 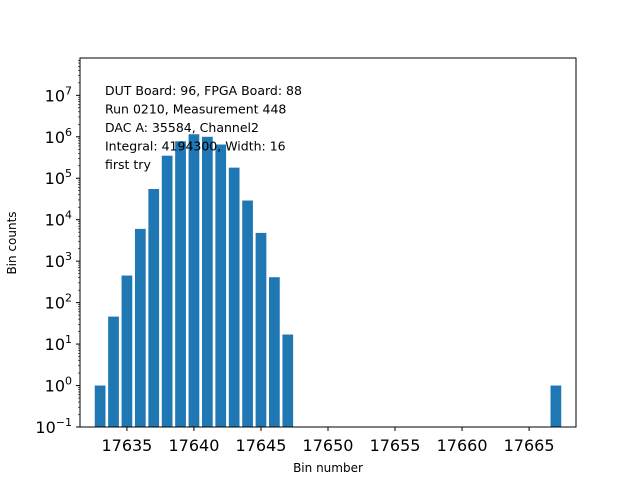 I want to click on annotation-line-4: Integral: 4194300, Width: 16, so click(x=195, y=146).